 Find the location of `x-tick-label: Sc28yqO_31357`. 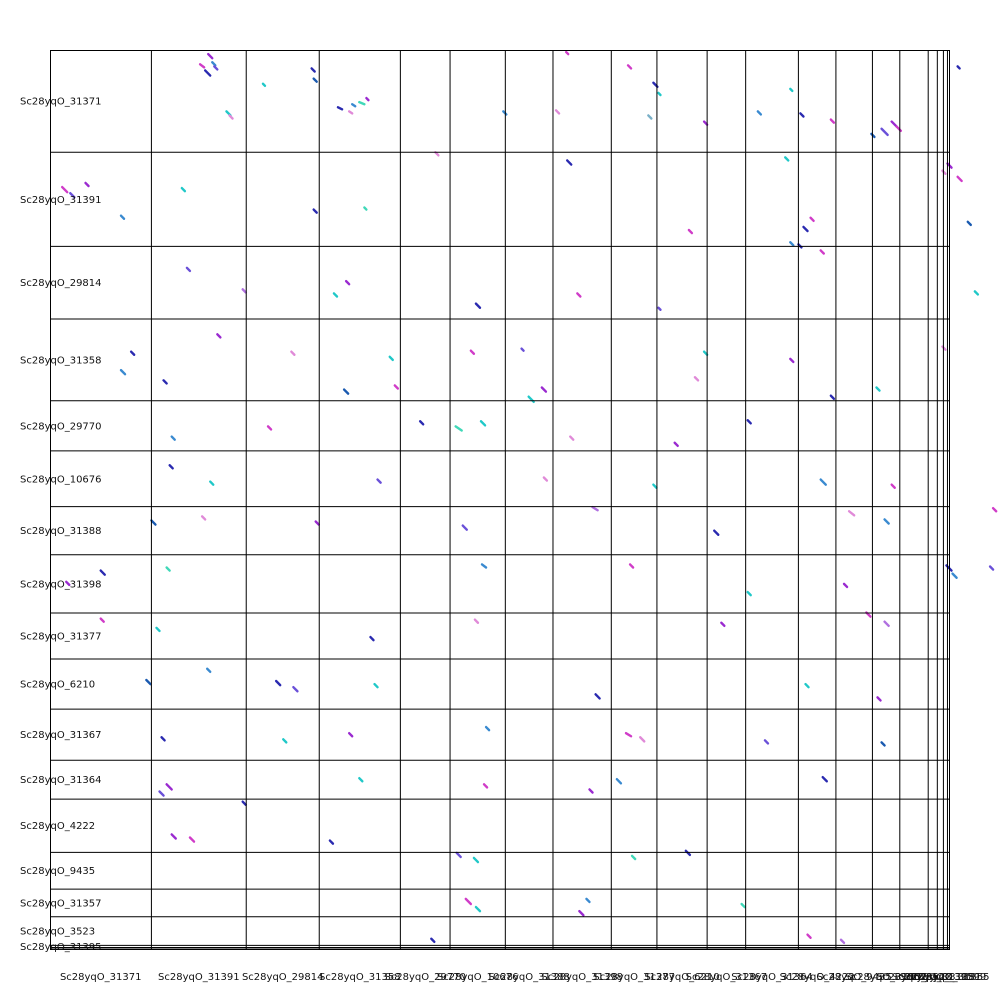

x-tick-label: Sc28yqO_31357 is located at coordinates (886, 977).